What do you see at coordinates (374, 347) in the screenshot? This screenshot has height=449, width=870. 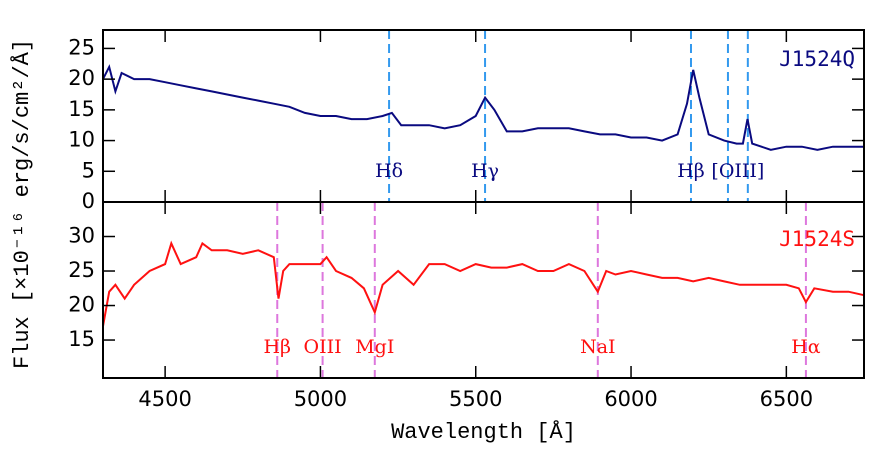 I see `line-label: MgI` at bounding box center [374, 347].